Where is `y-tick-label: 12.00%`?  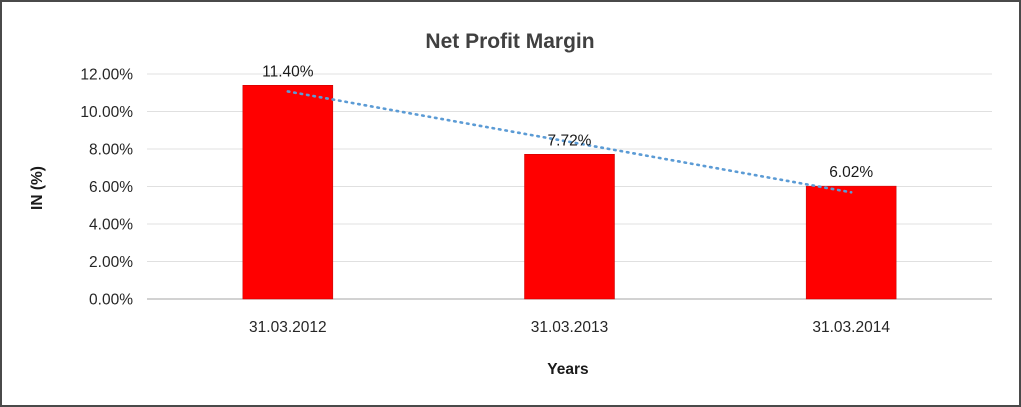 y-tick-label: 12.00% is located at coordinates (106, 75).